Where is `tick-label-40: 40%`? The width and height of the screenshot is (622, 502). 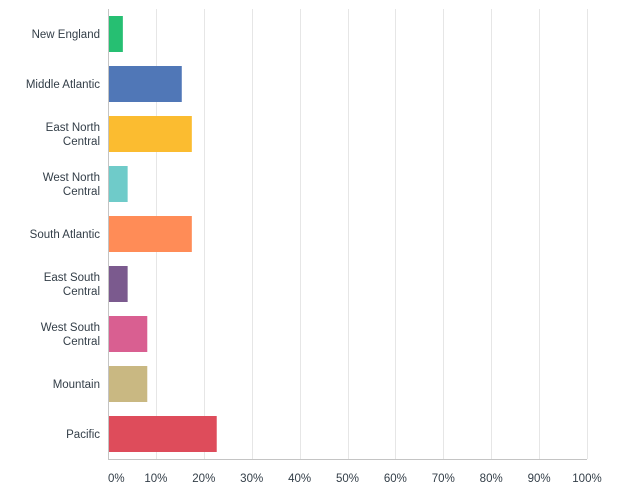
tick-label-40: 40% is located at coordinates (299, 479).